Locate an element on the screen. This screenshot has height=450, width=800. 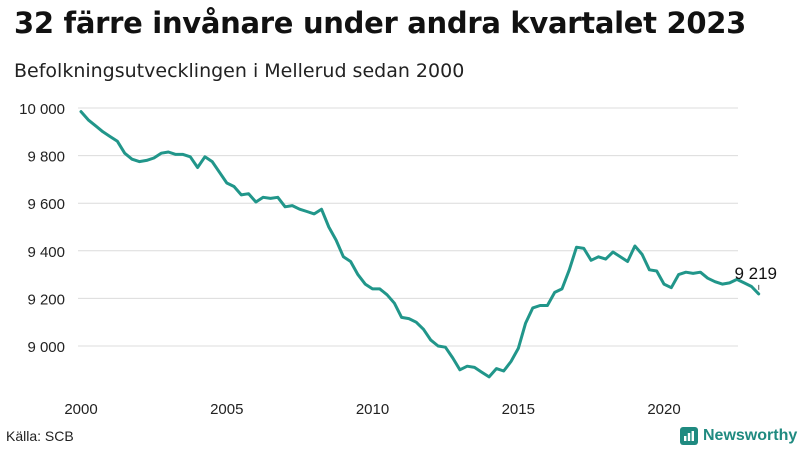
y-axis-tick-labels: 9 000 9 200 9 400 9 600 9 800 10 000 is located at coordinates (42, 228).